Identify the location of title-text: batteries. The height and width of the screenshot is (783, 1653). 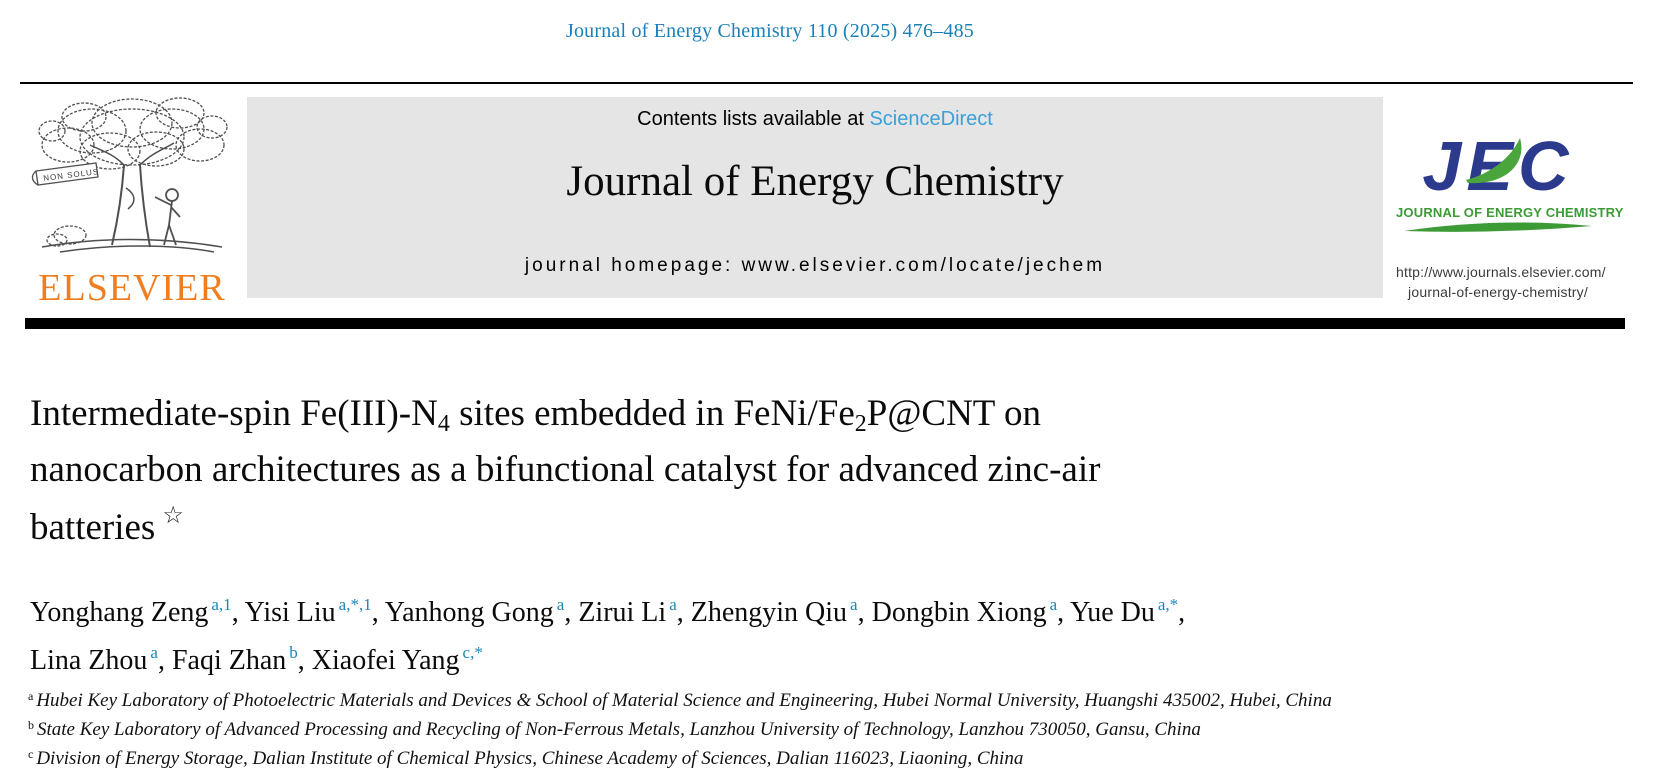
(93, 527).